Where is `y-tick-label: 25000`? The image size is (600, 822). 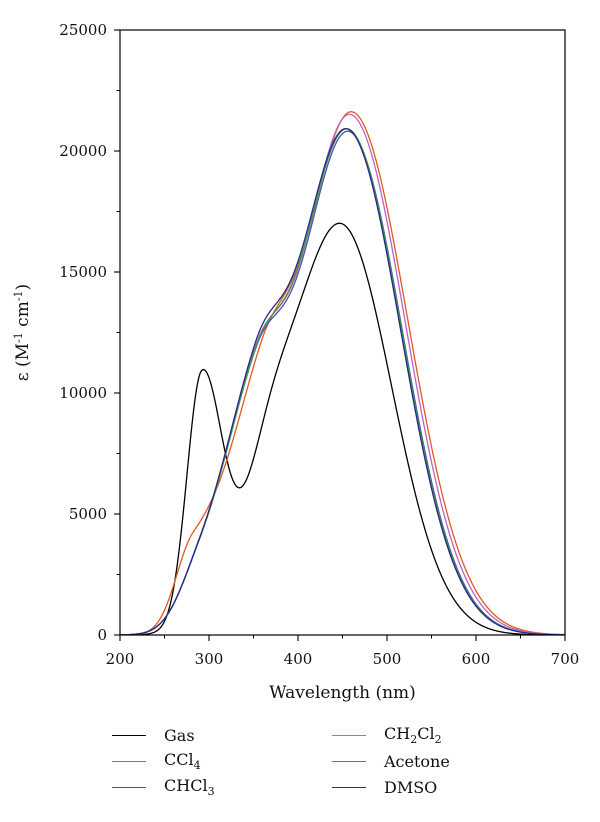 y-tick-label: 25000 is located at coordinates (83, 30).